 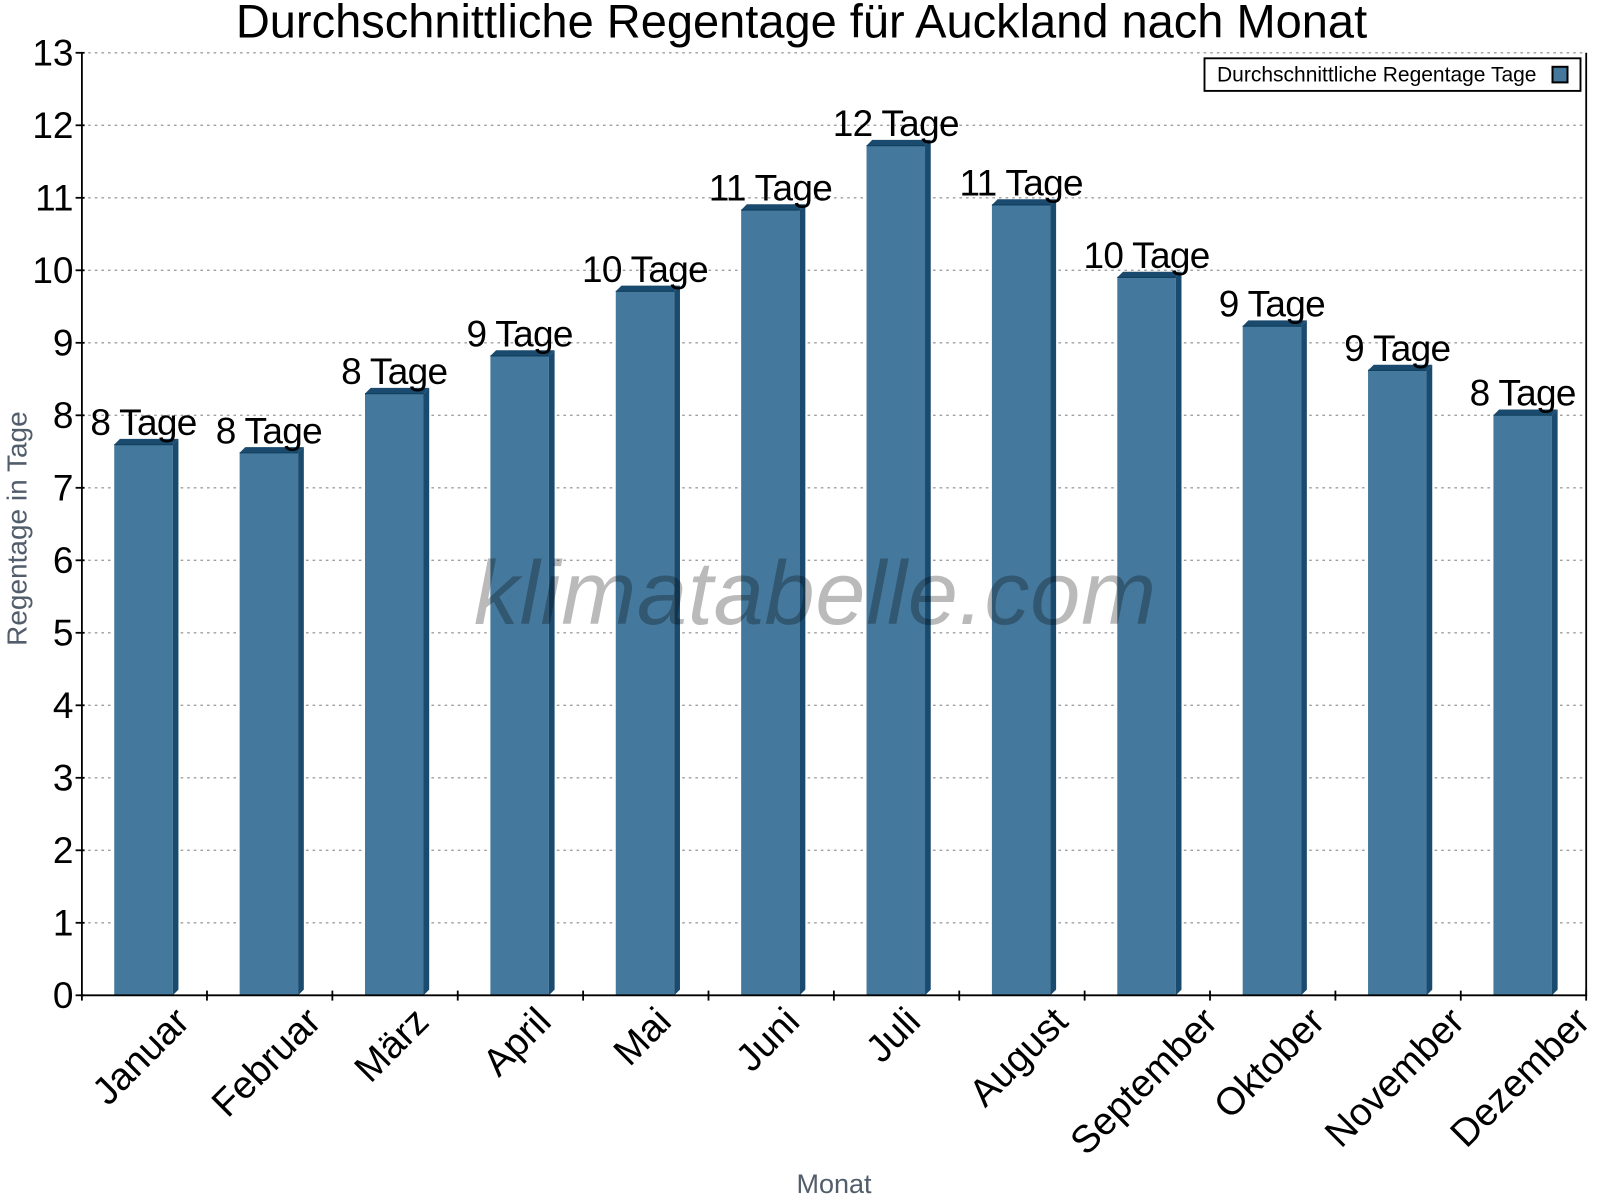 I want to click on svg-text: 13, so click(x=52, y=53).